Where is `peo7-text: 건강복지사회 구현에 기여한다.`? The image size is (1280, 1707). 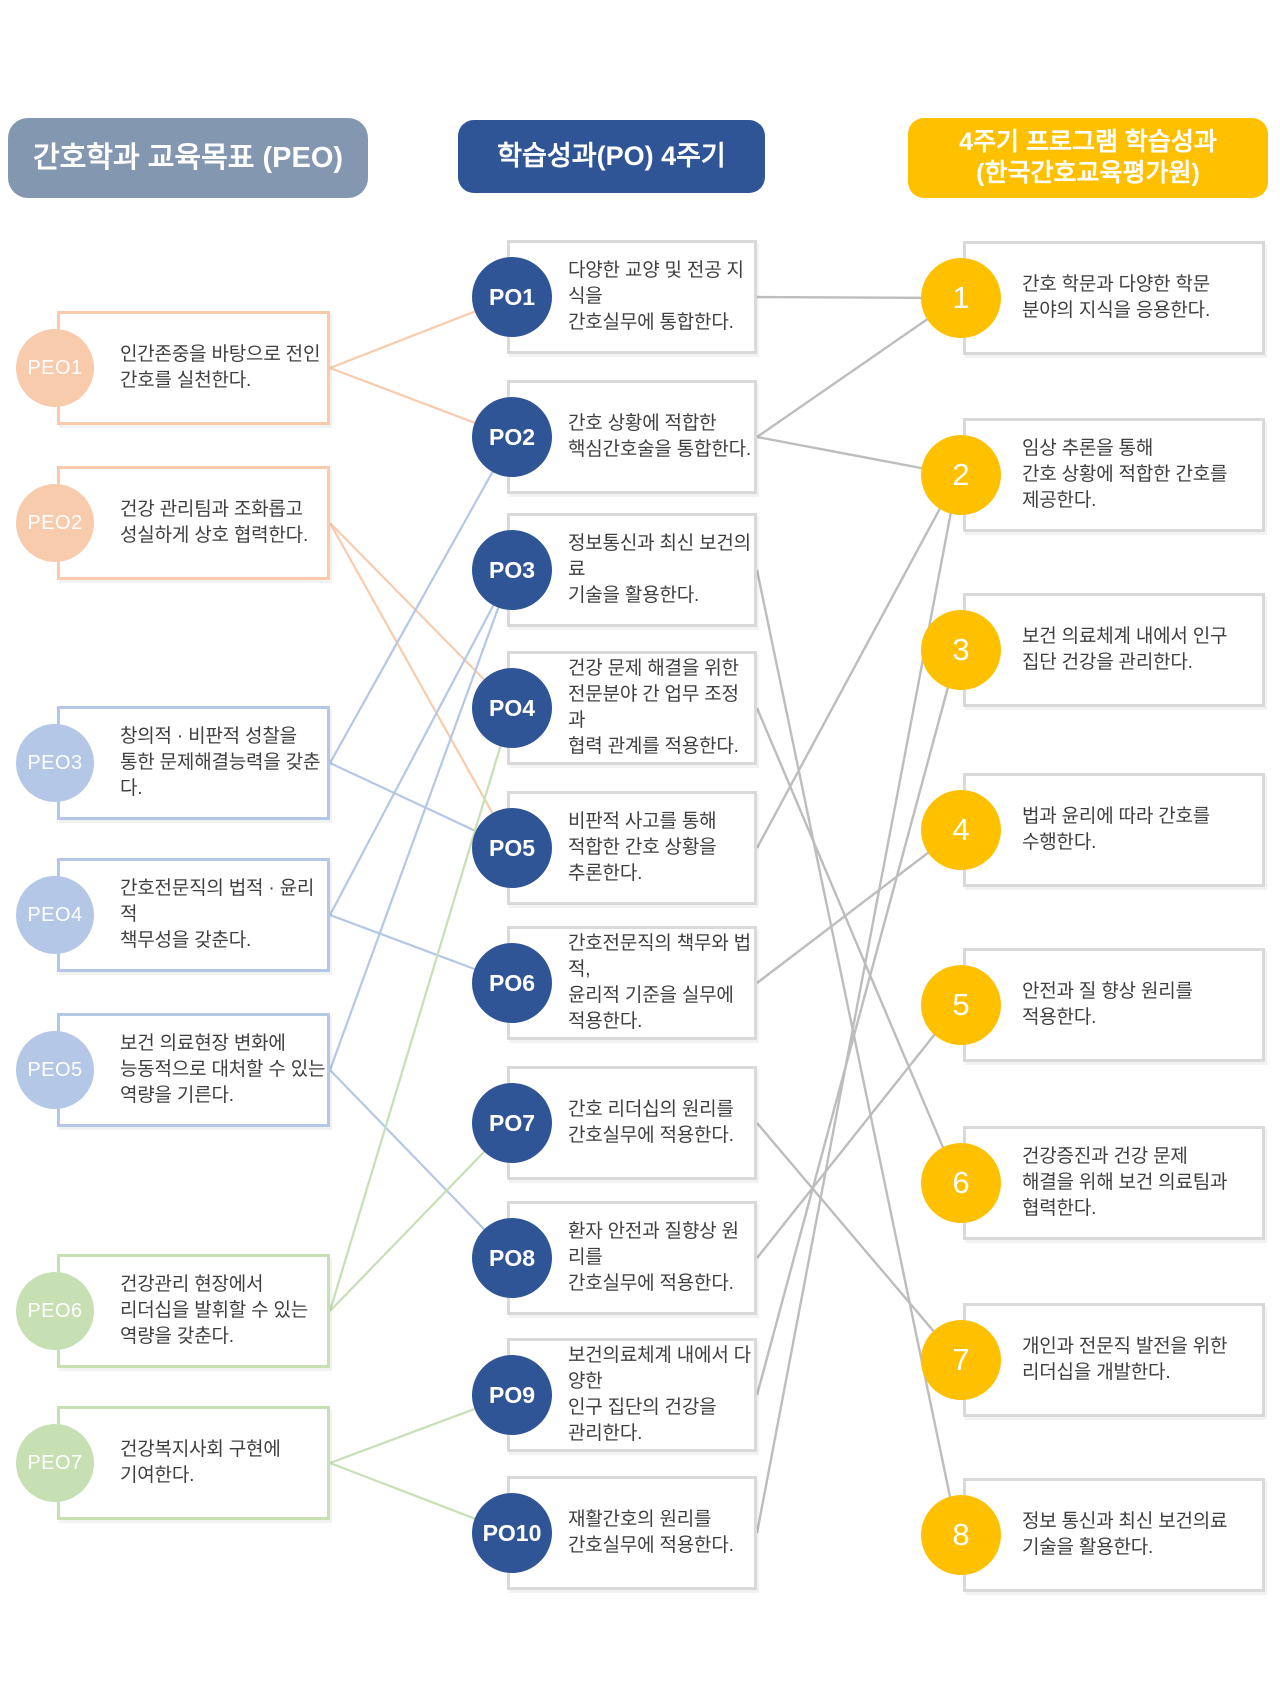 peo7-text: 건강복지사회 구현에 기여한다. is located at coordinates (200, 1462).